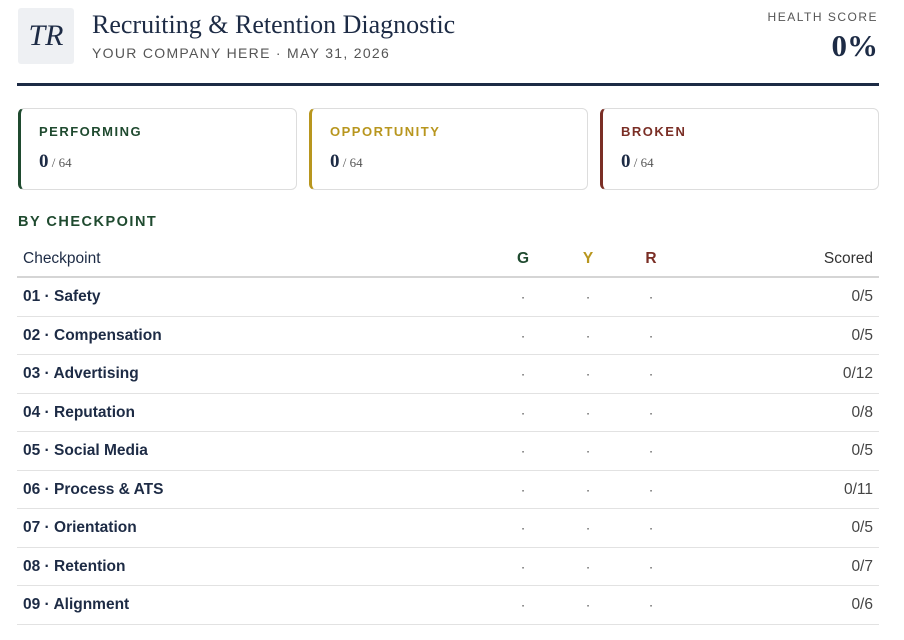  What do you see at coordinates (79, 412) in the screenshot?
I see `row-name: 04 · Reputation` at bounding box center [79, 412].